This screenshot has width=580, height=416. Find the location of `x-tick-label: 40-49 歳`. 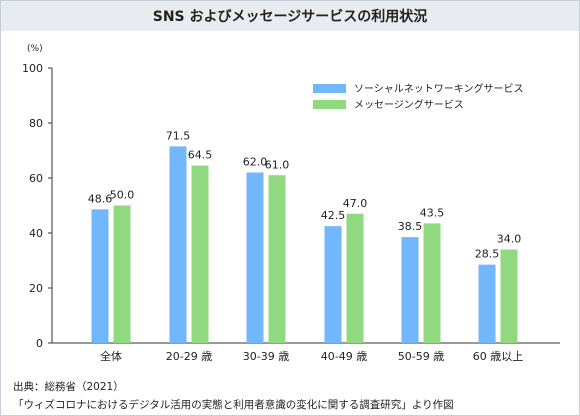

x-tick-label: 40-49 歳 is located at coordinates (344, 356).